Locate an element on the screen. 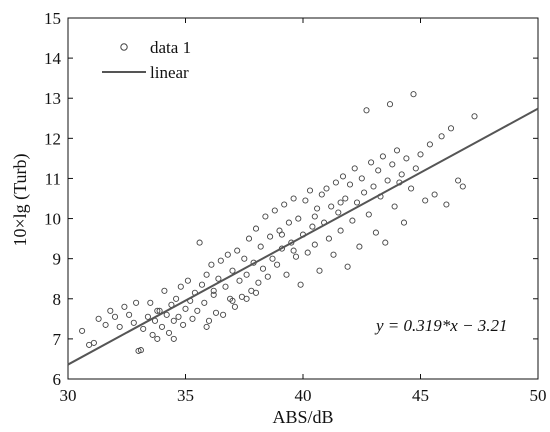 Image resolution: width=550 pixels, height=432 pixels. y-tick-label: 12 is located at coordinates (52, 138).